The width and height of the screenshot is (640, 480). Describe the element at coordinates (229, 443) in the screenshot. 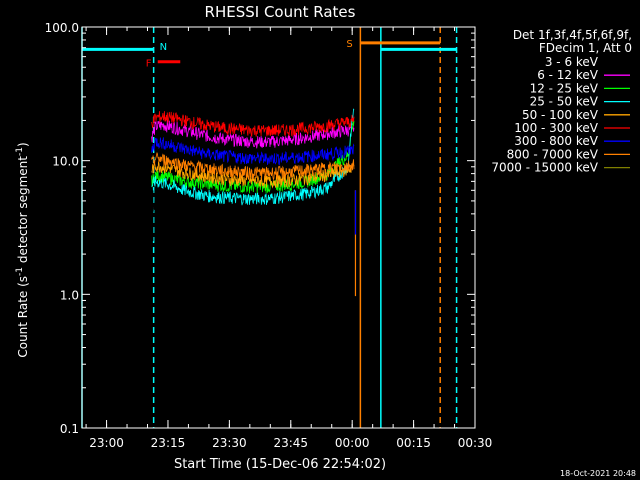

I see `x-tick-label: 23:30` at that location.